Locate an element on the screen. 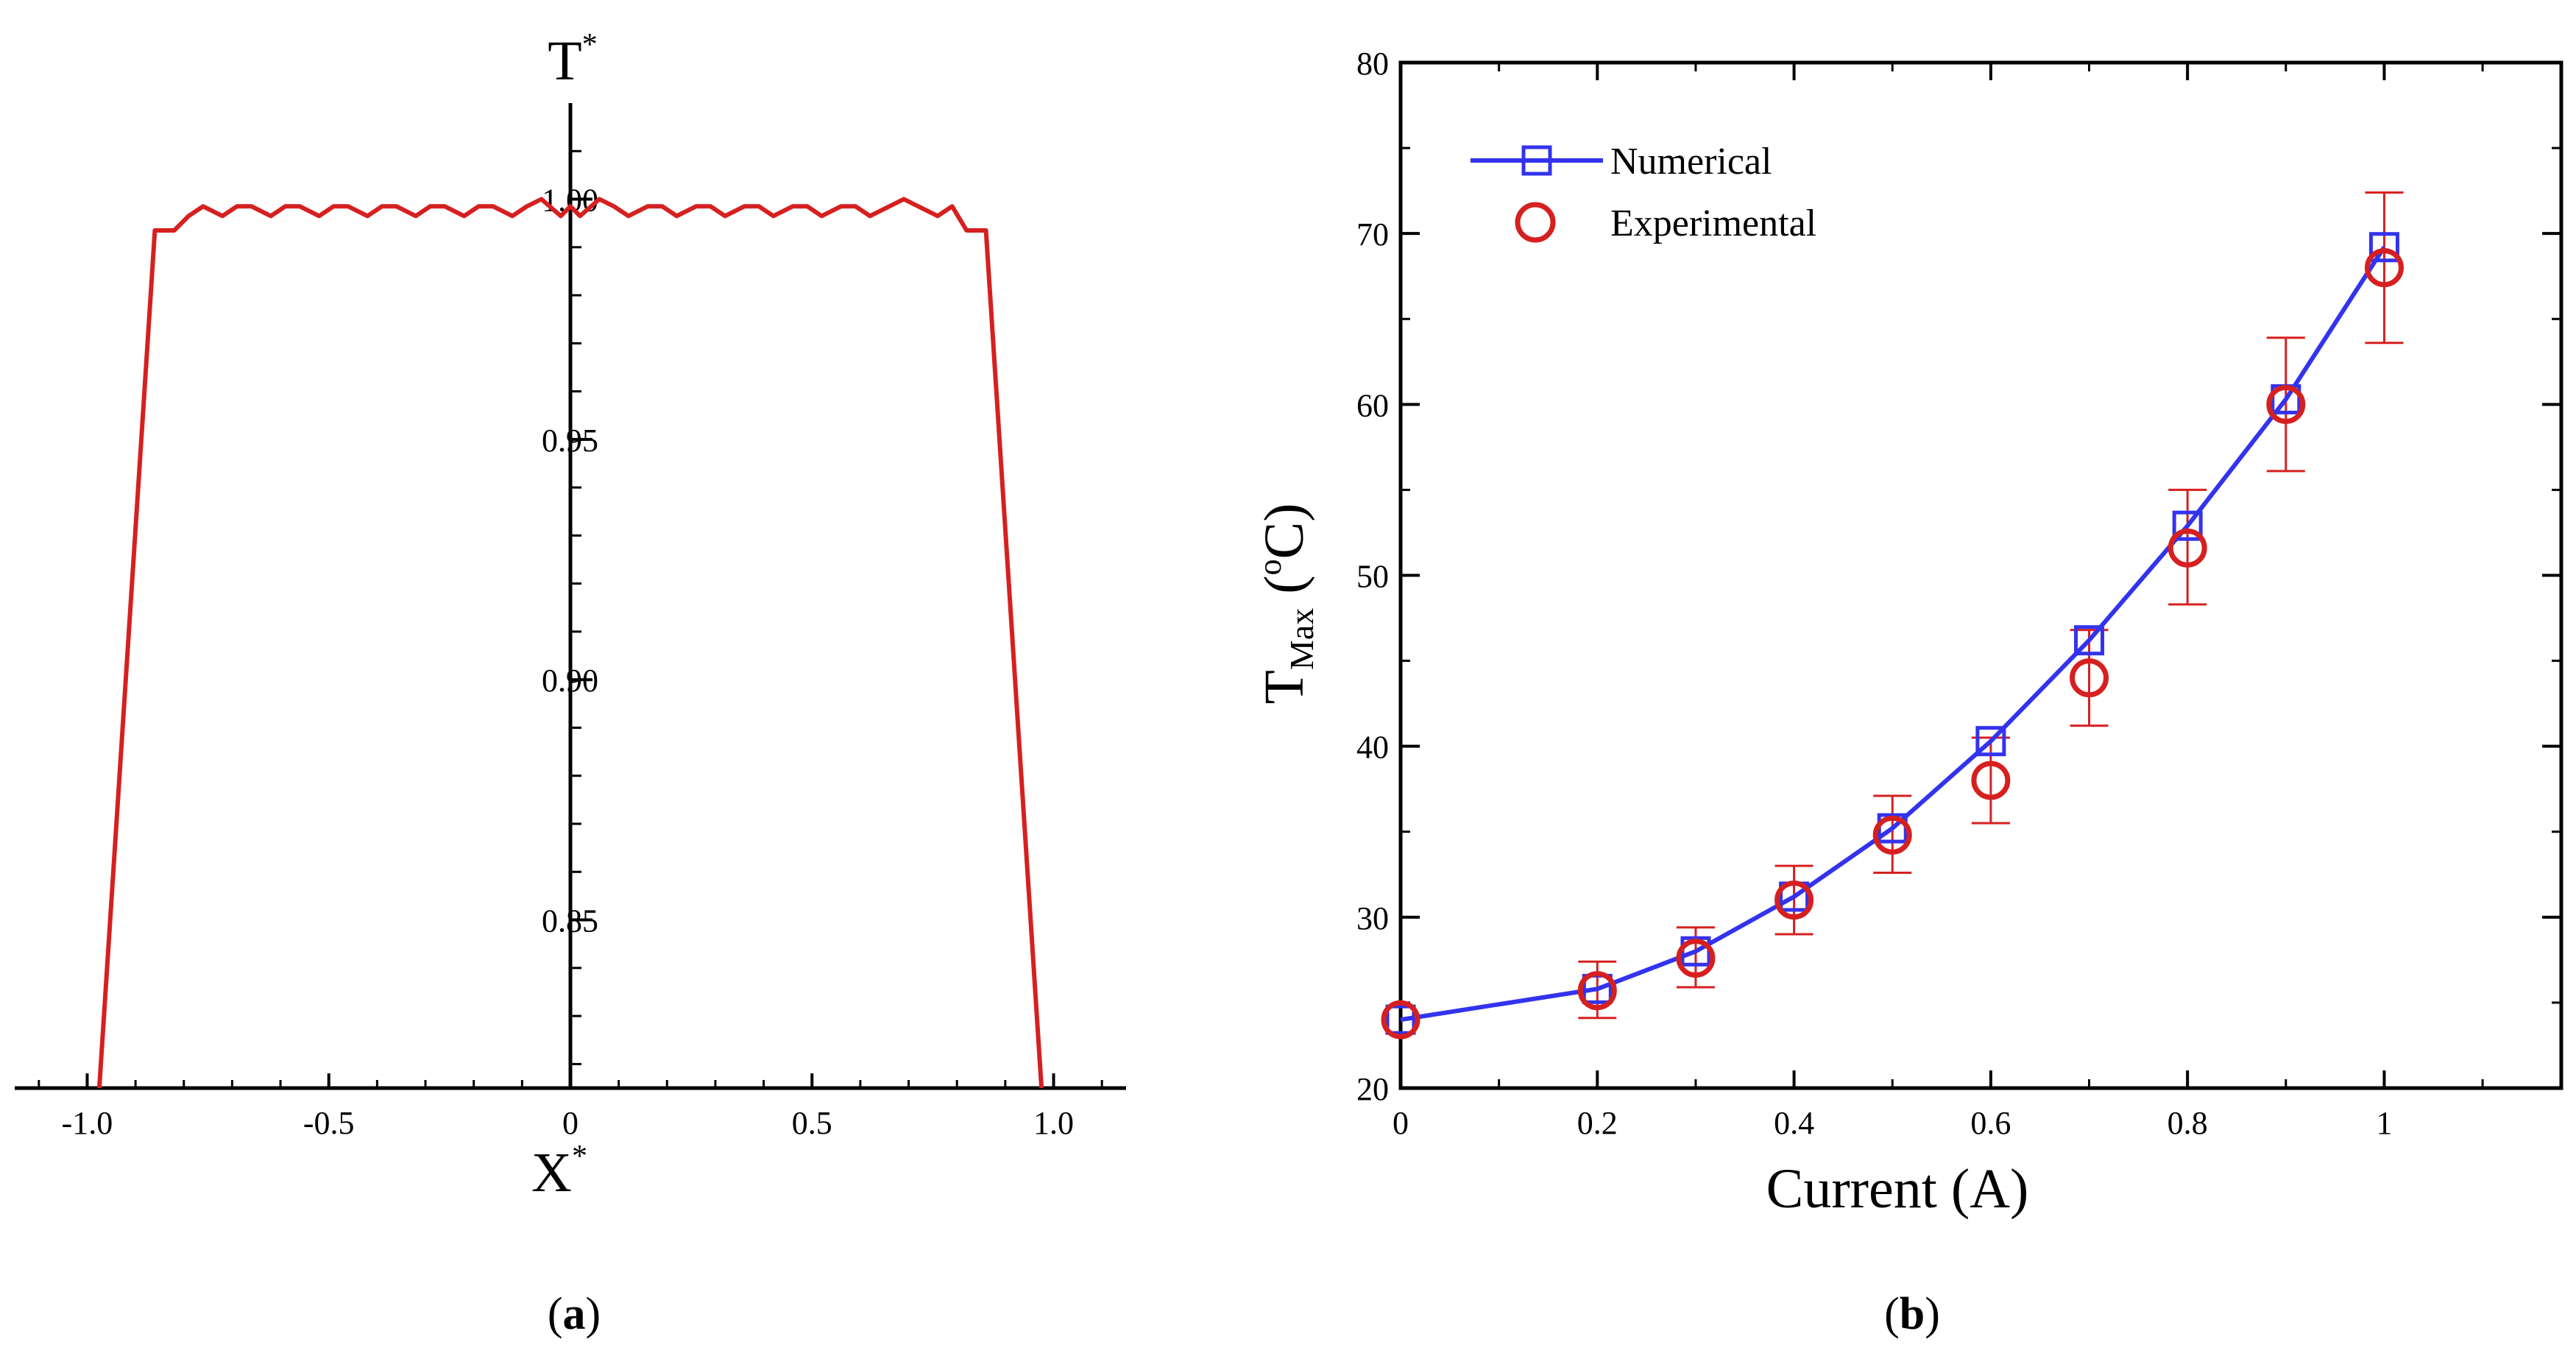 The width and height of the screenshot is (2576, 1359). x-tick-label-a: 1.0 is located at coordinates (1053, 1123).